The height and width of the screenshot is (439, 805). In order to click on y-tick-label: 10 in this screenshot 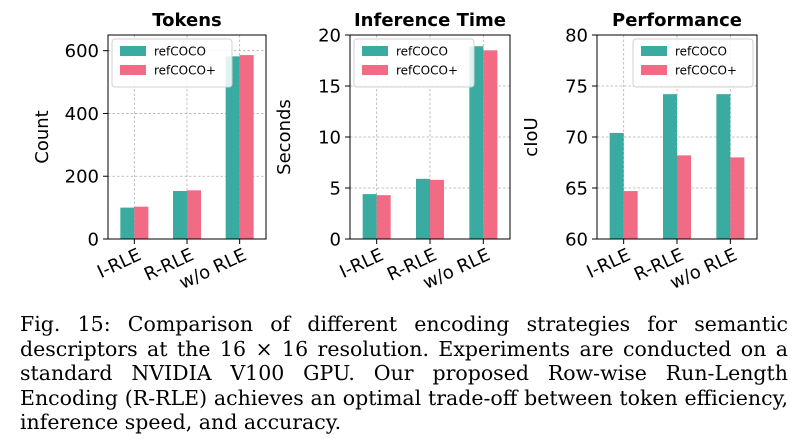, I will do `click(329, 138)`.